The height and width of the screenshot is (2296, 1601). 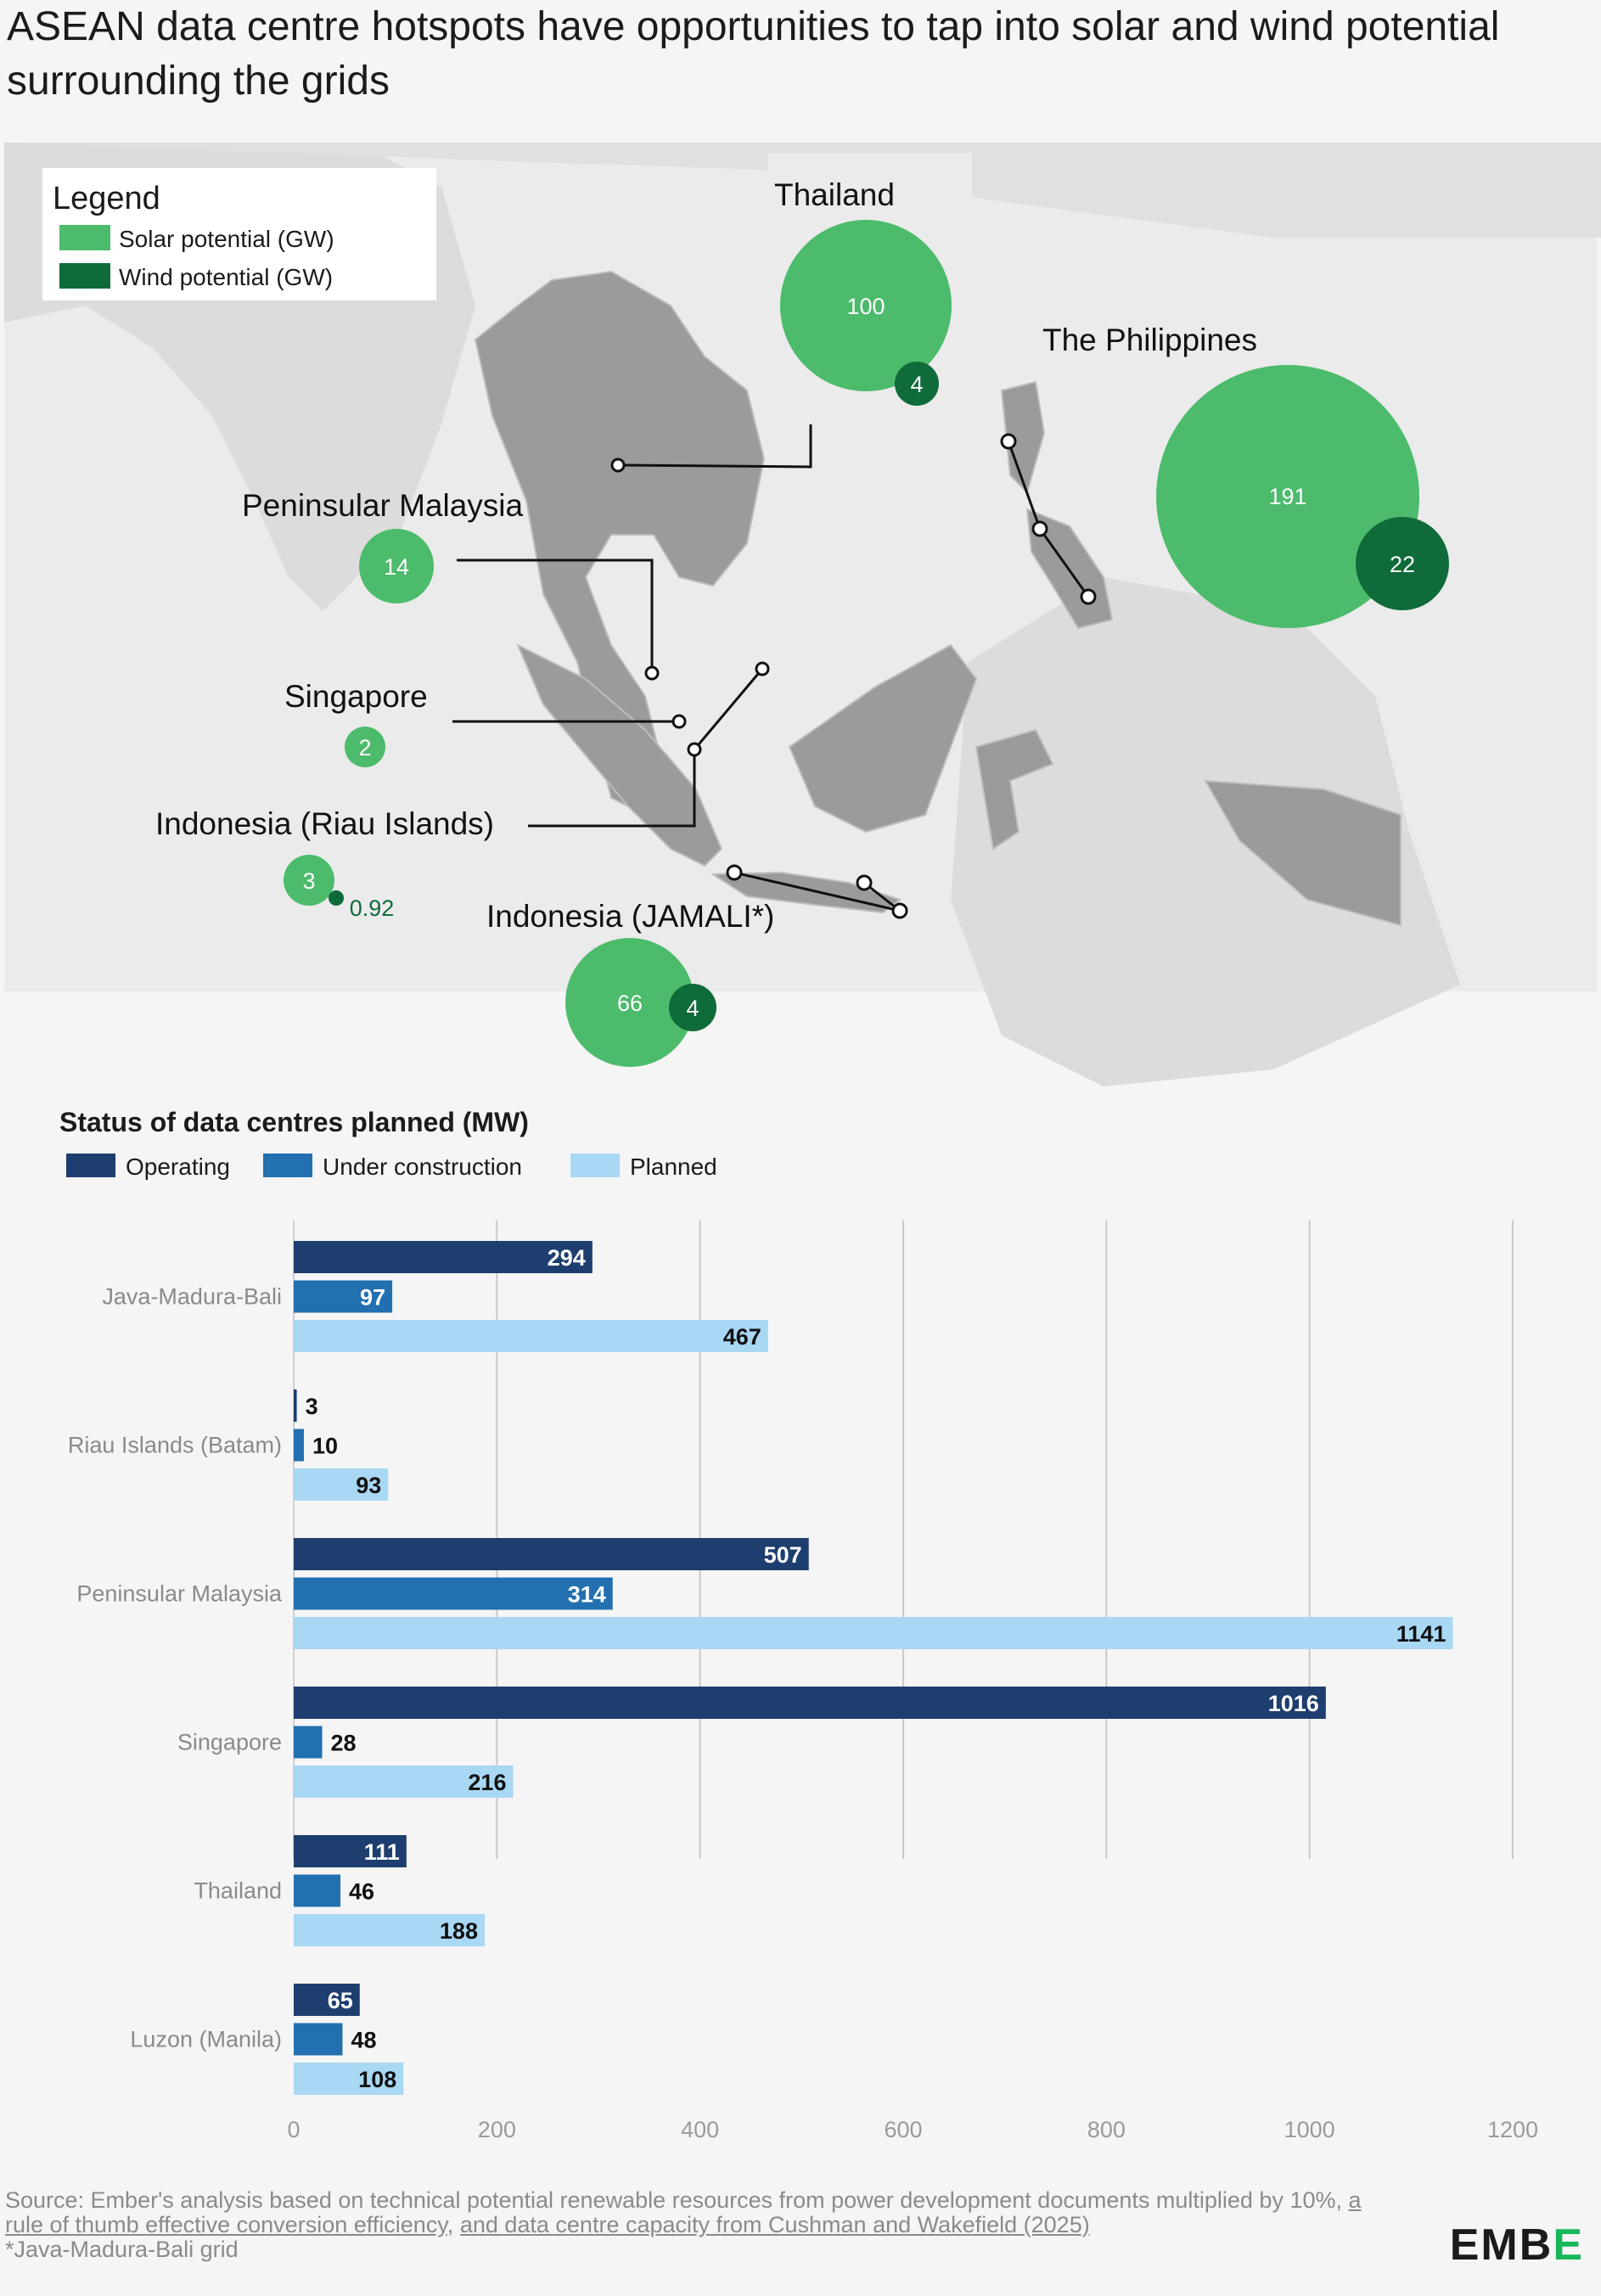 I want to click on solar-value-philippines: 191, so click(x=1287, y=496).